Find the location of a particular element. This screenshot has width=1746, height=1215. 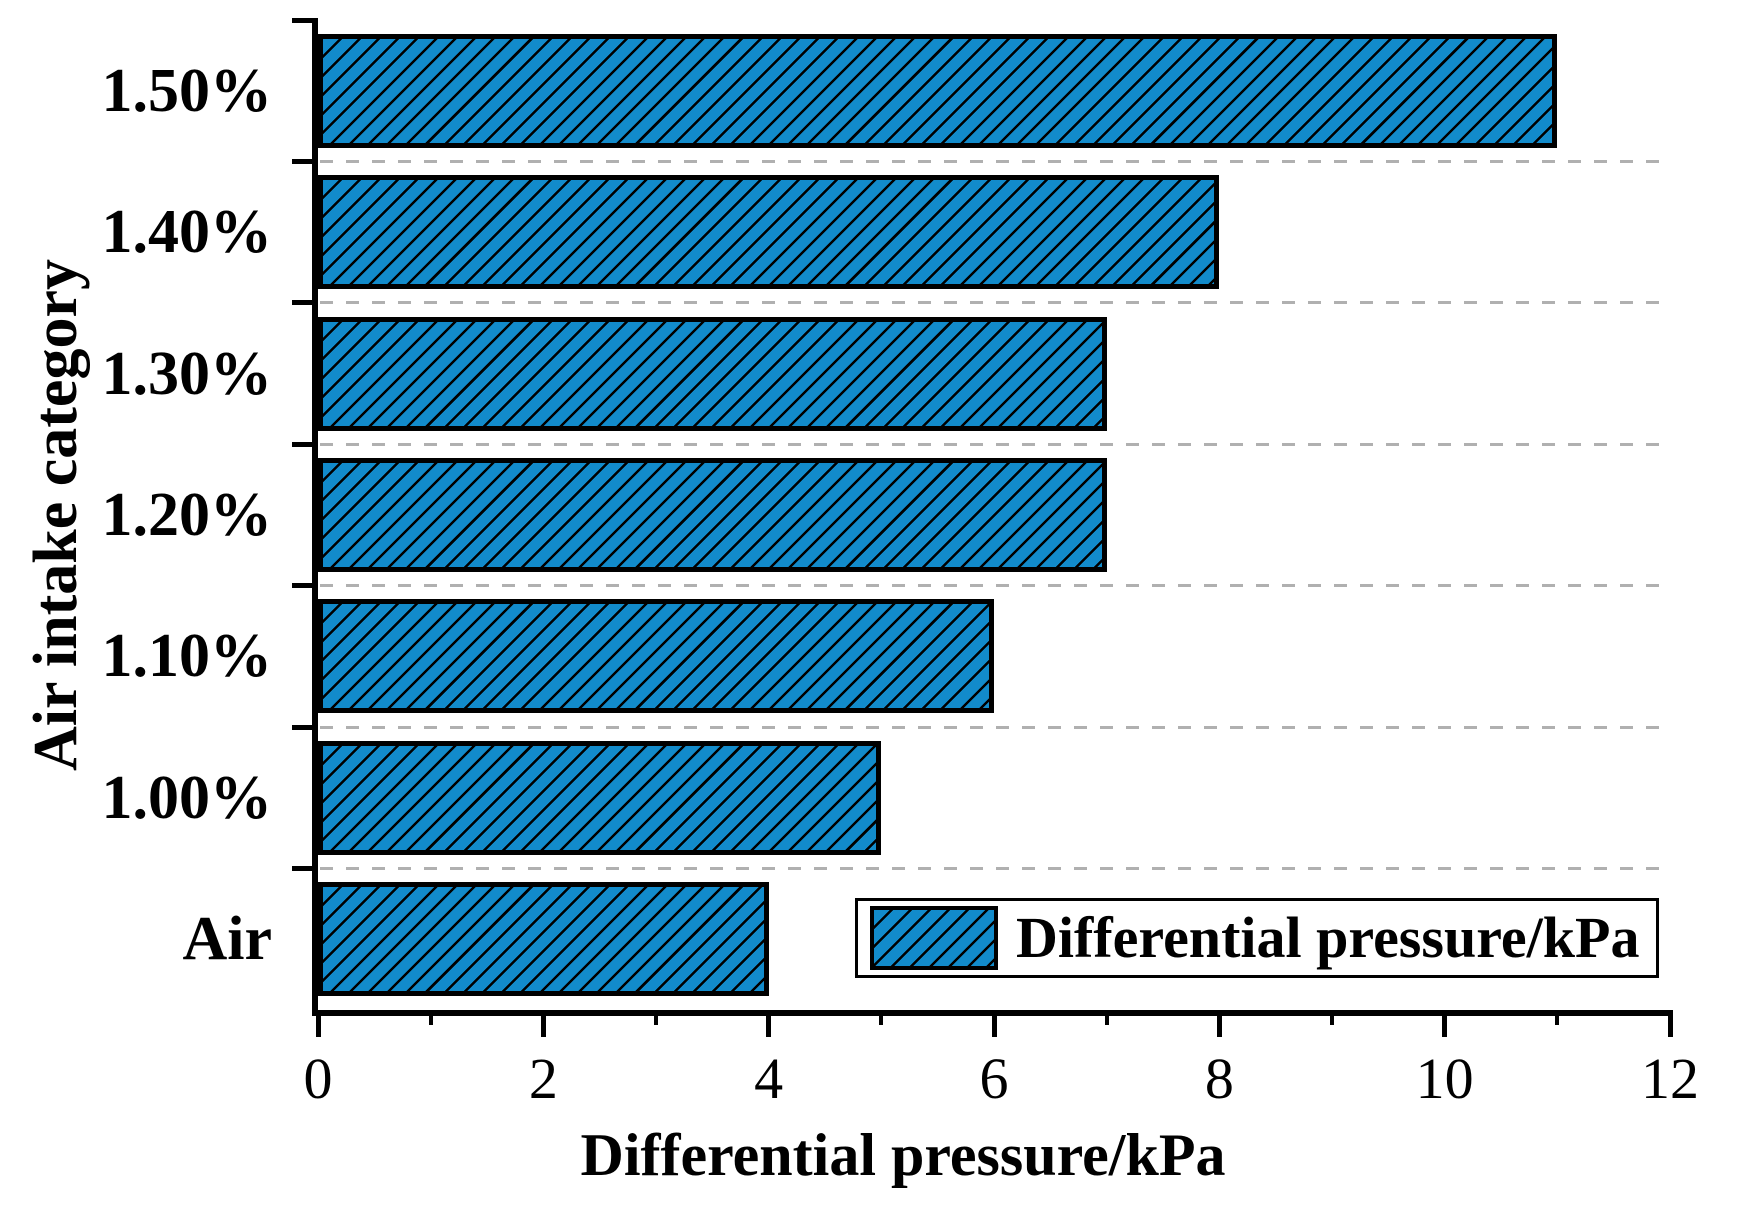

y-category-label-1-10: 1.10% is located at coordinates (187, 656).